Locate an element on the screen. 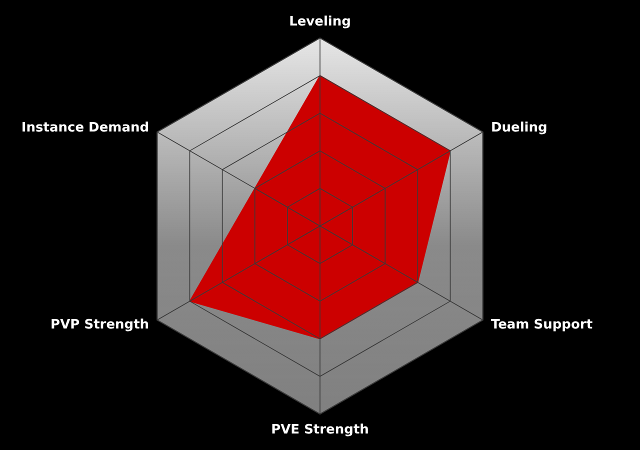 The image size is (640, 450). spoke-label: Dueling is located at coordinates (519, 128).